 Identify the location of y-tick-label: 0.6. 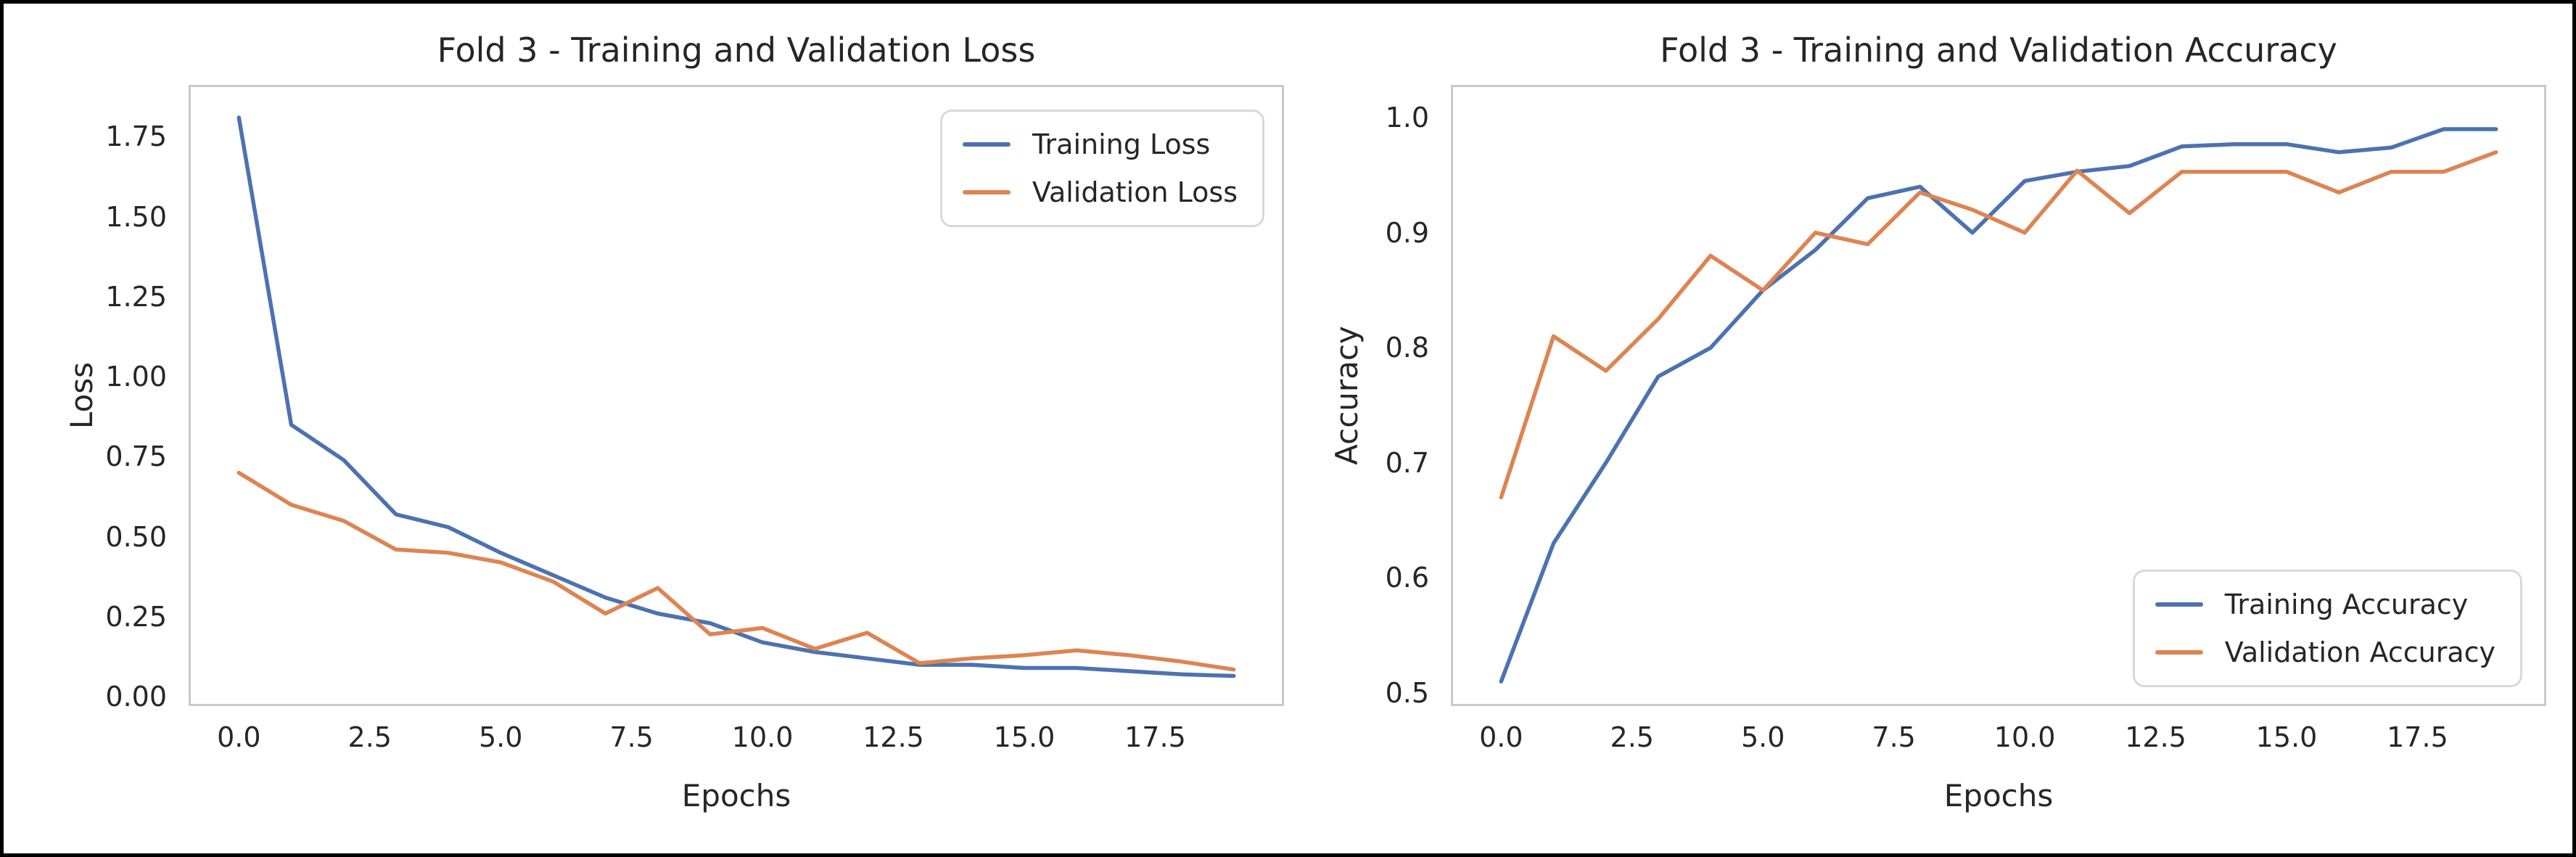
(1407, 578).